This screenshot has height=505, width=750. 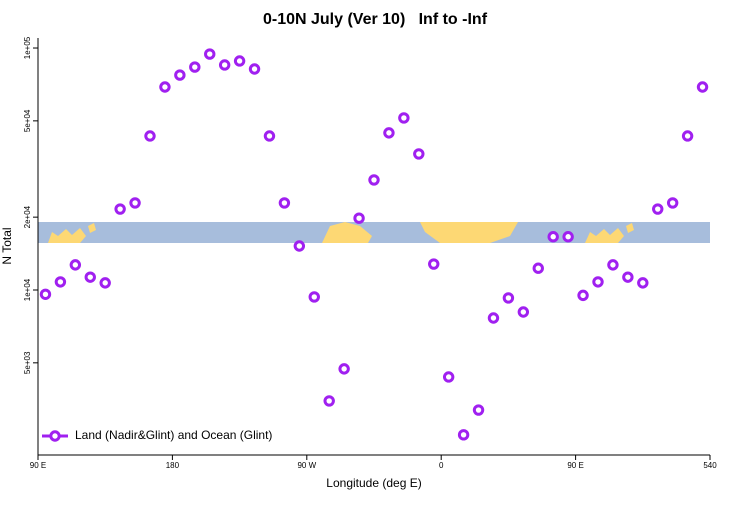 What do you see at coordinates (710, 465) in the screenshot?
I see `x-tick-label: 540` at bounding box center [710, 465].